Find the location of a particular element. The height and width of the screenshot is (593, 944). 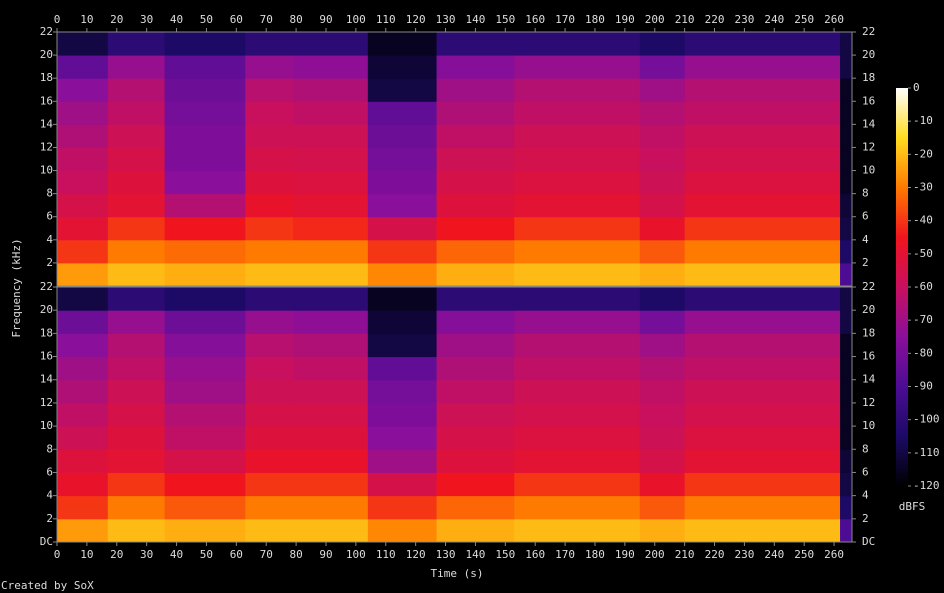

x-tick-label: 170 is located at coordinates (565, 554).